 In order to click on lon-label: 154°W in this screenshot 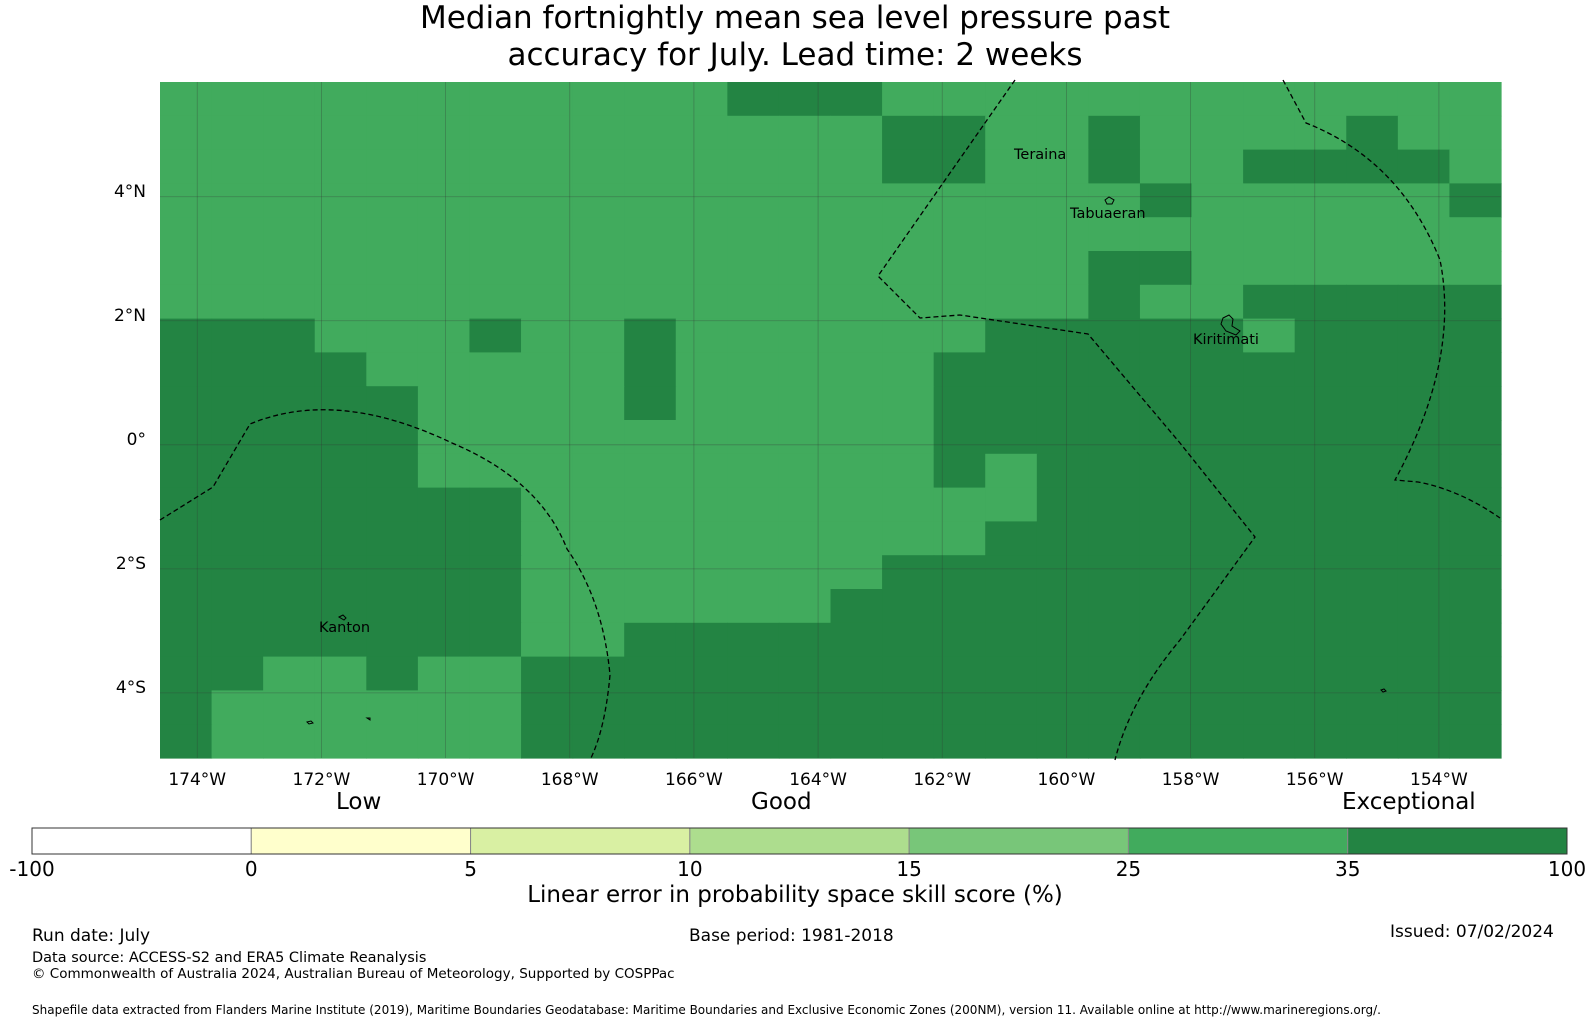, I will do `click(1439, 780)`.